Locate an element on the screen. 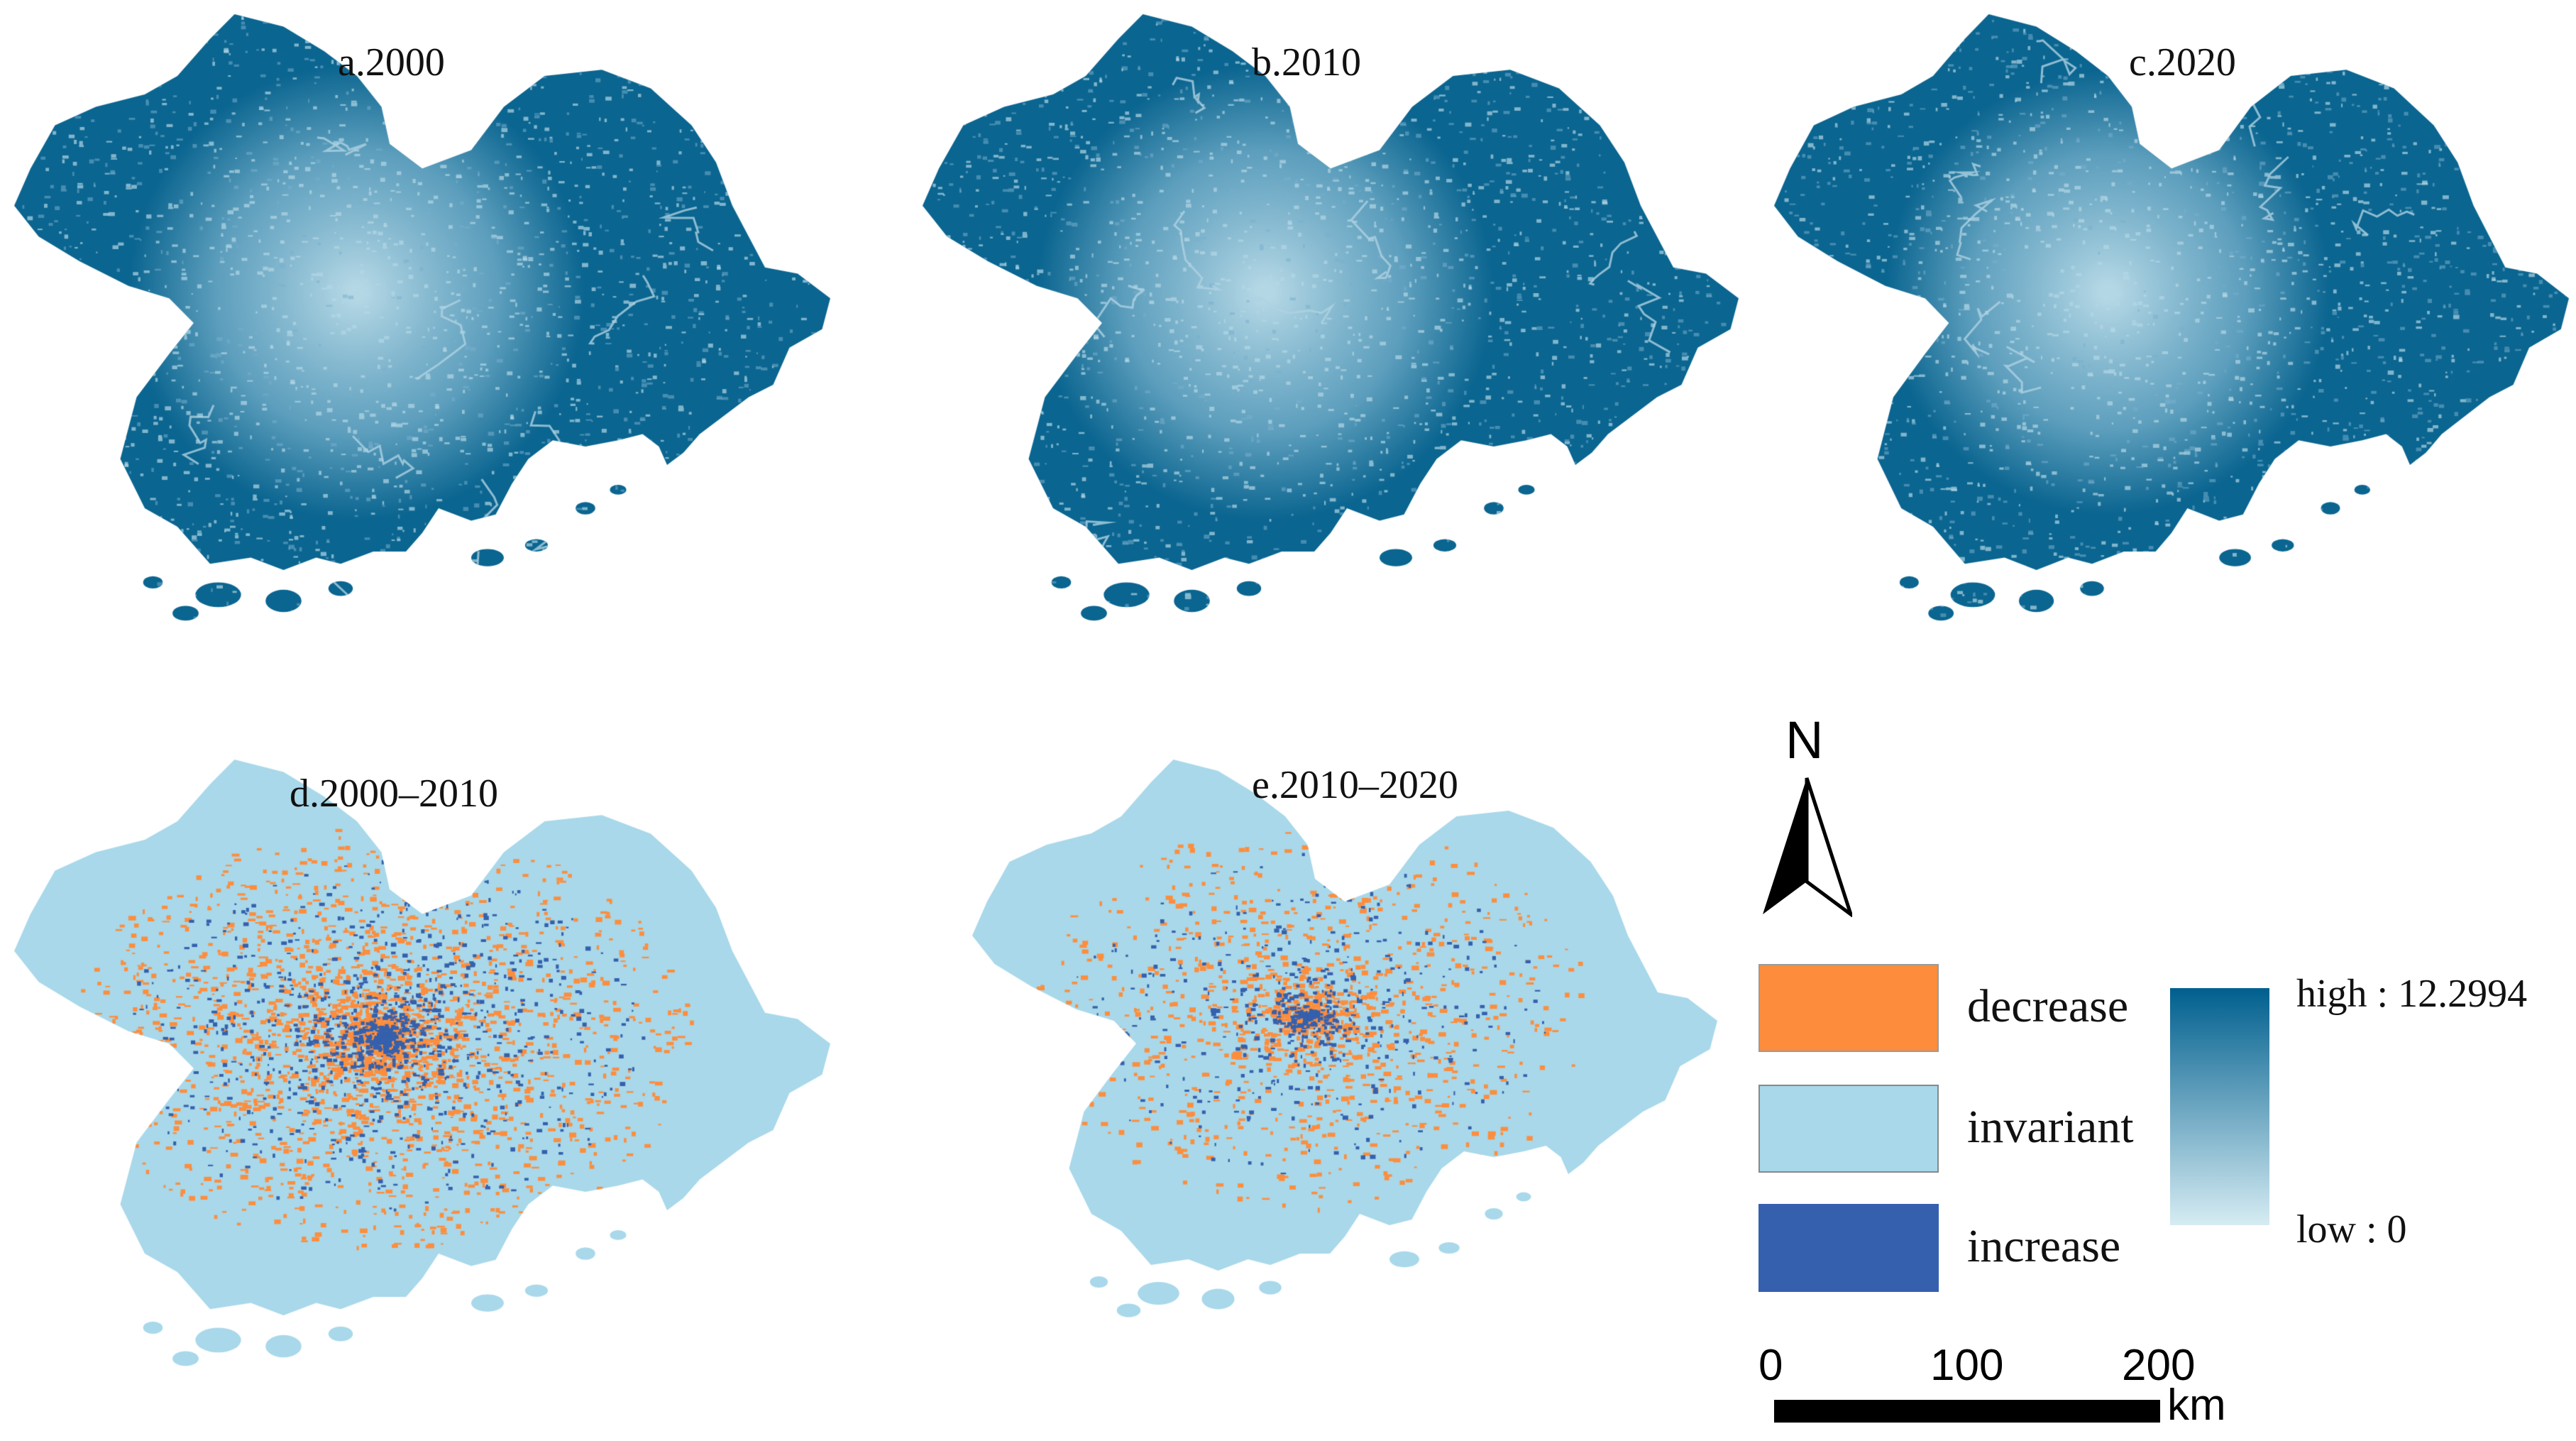 The width and height of the screenshot is (2576, 1441). legend-swatch-decrease is located at coordinates (1848, 1008).